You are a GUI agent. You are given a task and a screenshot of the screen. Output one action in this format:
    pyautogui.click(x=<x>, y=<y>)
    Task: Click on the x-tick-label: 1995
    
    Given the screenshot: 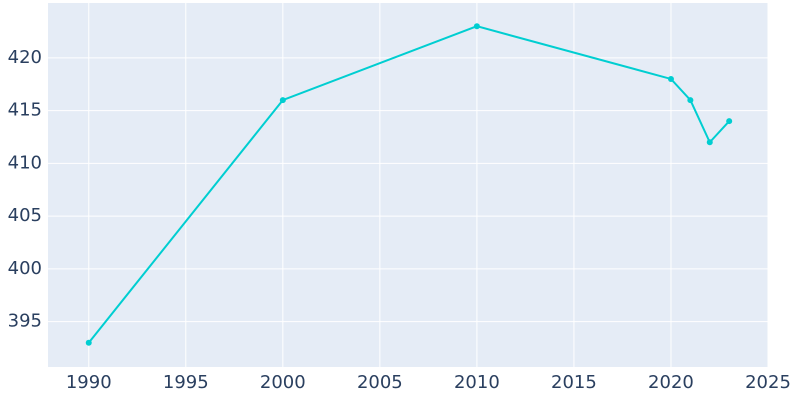 What is the action you would take?
    pyautogui.click(x=186, y=382)
    